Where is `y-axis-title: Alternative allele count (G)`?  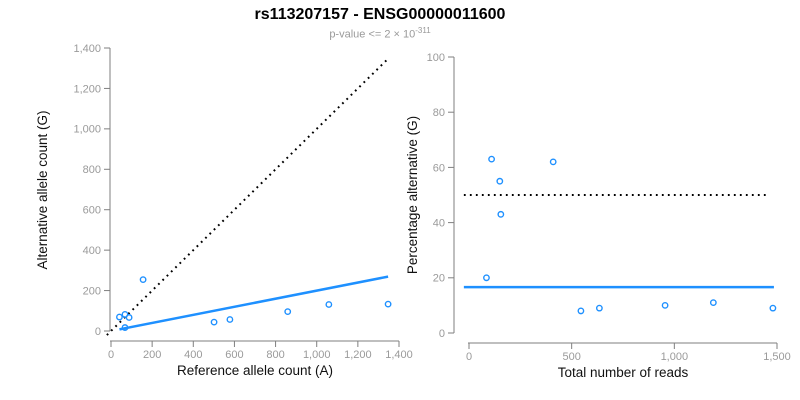
y-axis-title: Alternative allele count (G) is located at coordinates (42, 189).